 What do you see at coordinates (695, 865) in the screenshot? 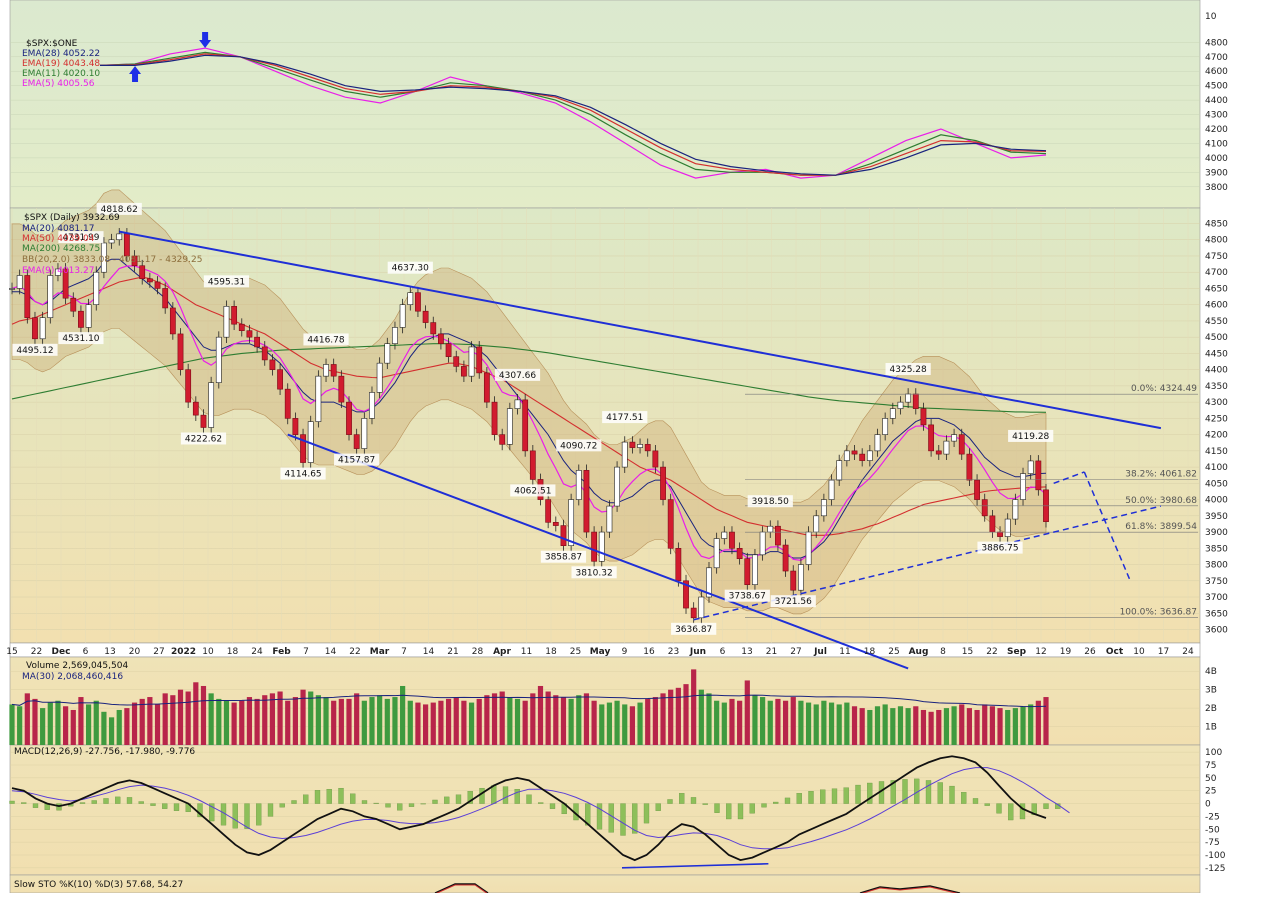
I see `macd-divergence-trendline` at bounding box center [695, 865].